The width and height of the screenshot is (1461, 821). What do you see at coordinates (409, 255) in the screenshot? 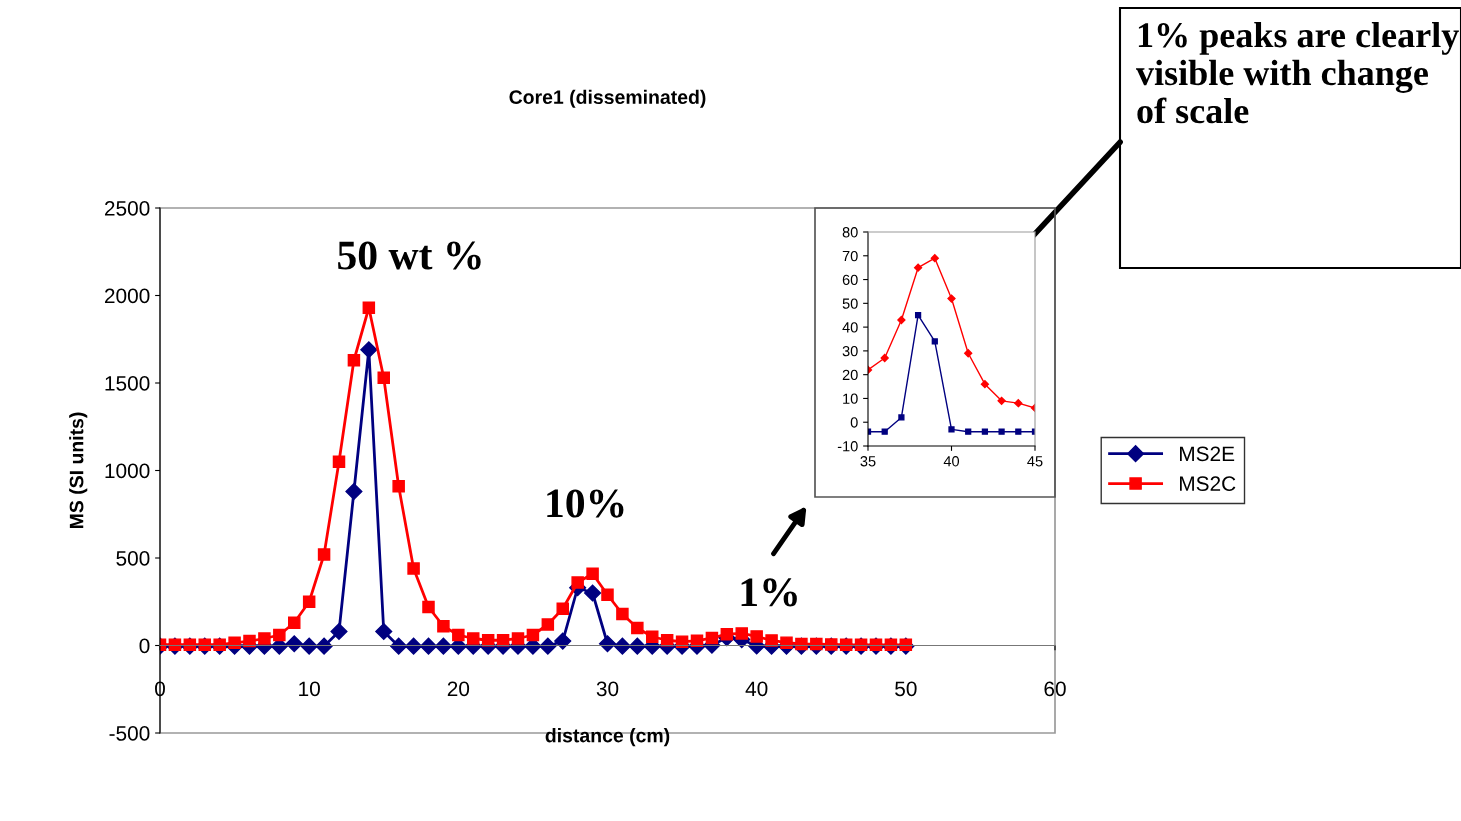
I see `annotation: 50 wt %` at bounding box center [409, 255].